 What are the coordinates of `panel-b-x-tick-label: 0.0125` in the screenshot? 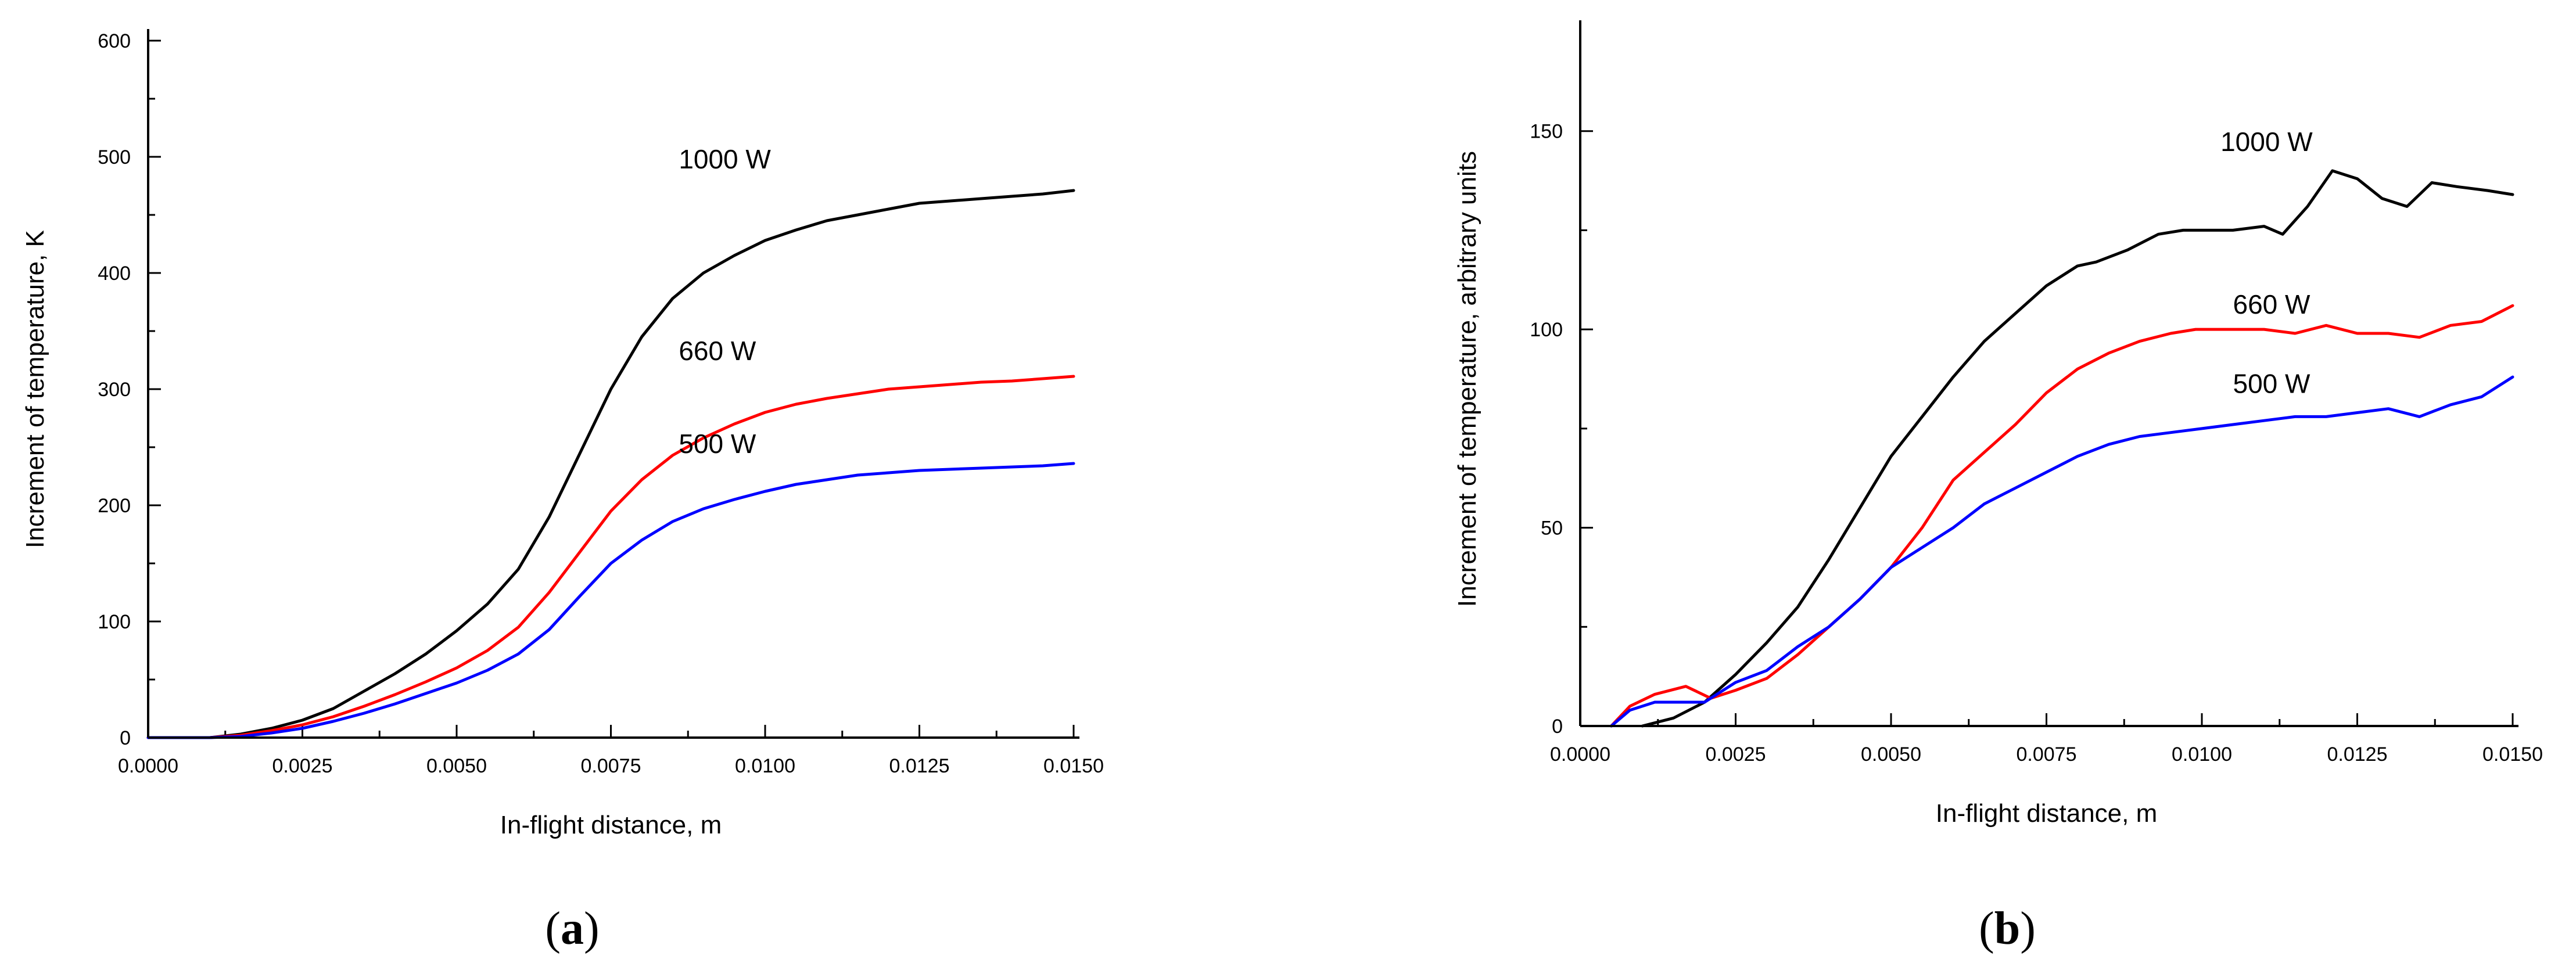 It's located at (2357, 754).